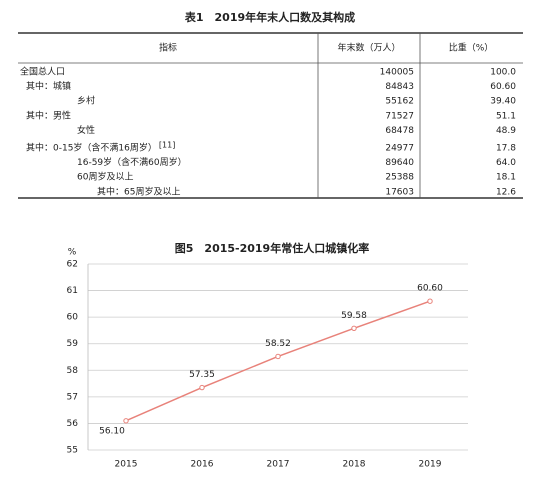 Image resolution: width=543 pixels, height=483 pixels. What do you see at coordinates (506, 163) in the screenshot?
I see `row-share: 64.0` at bounding box center [506, 163].